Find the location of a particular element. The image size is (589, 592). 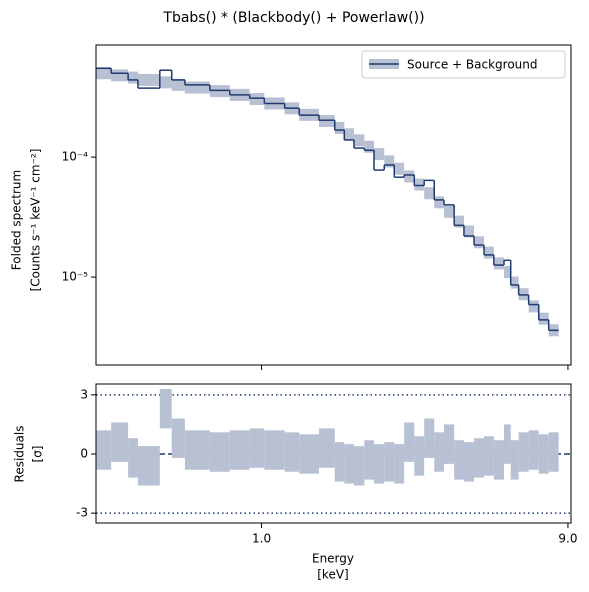

residual-y-tick-label: -3 is located at coordinates (82, 513).